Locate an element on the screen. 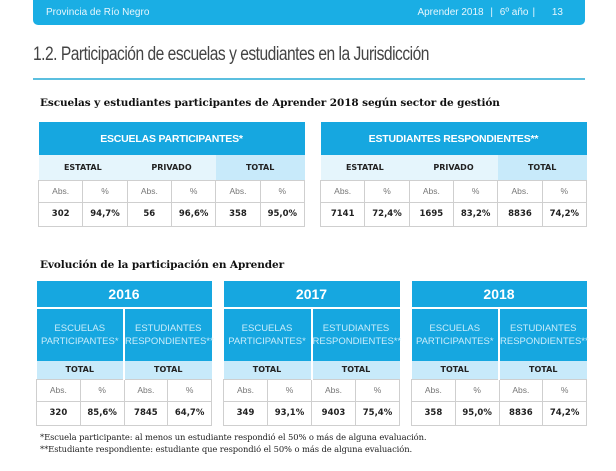 Image resolution: width=616 pixels, height=471 pixels. table-title: ESCUELAS PARTICIPANTES* is located at coordinates (171, 138).